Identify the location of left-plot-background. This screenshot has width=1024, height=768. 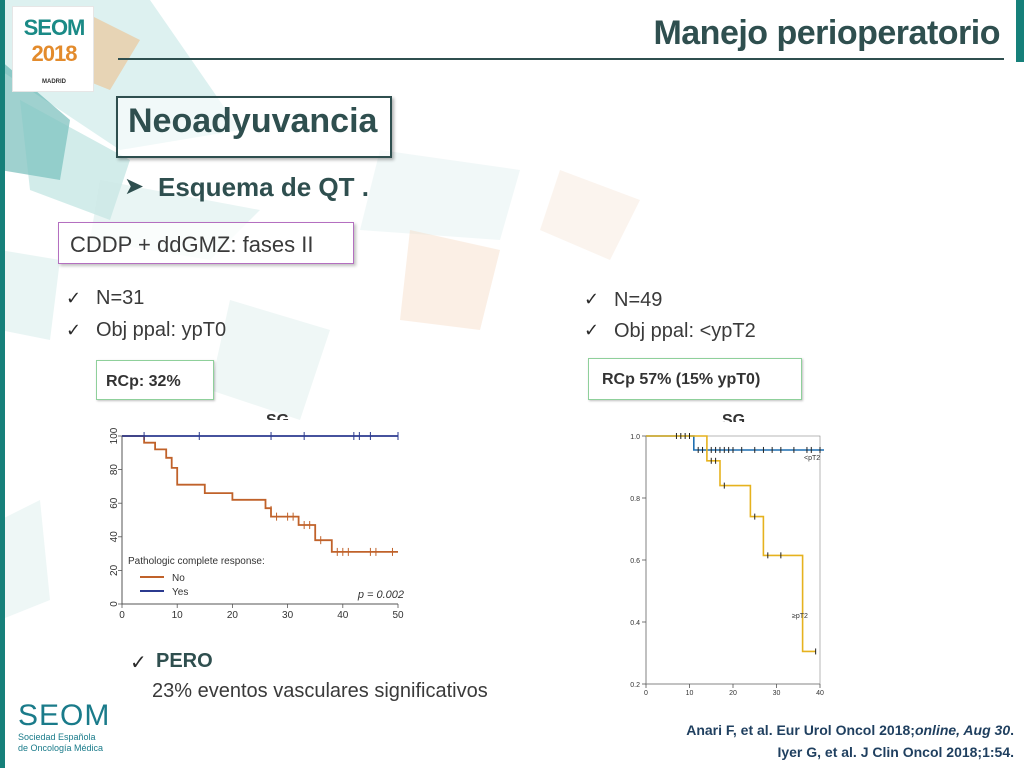
(253, 529).